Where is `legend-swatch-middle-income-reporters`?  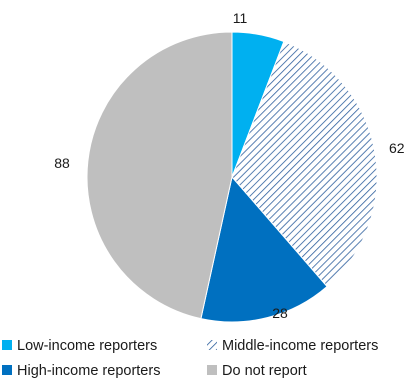 legend-swatch-middle-income-reporters is located at coordinates (212, 345).